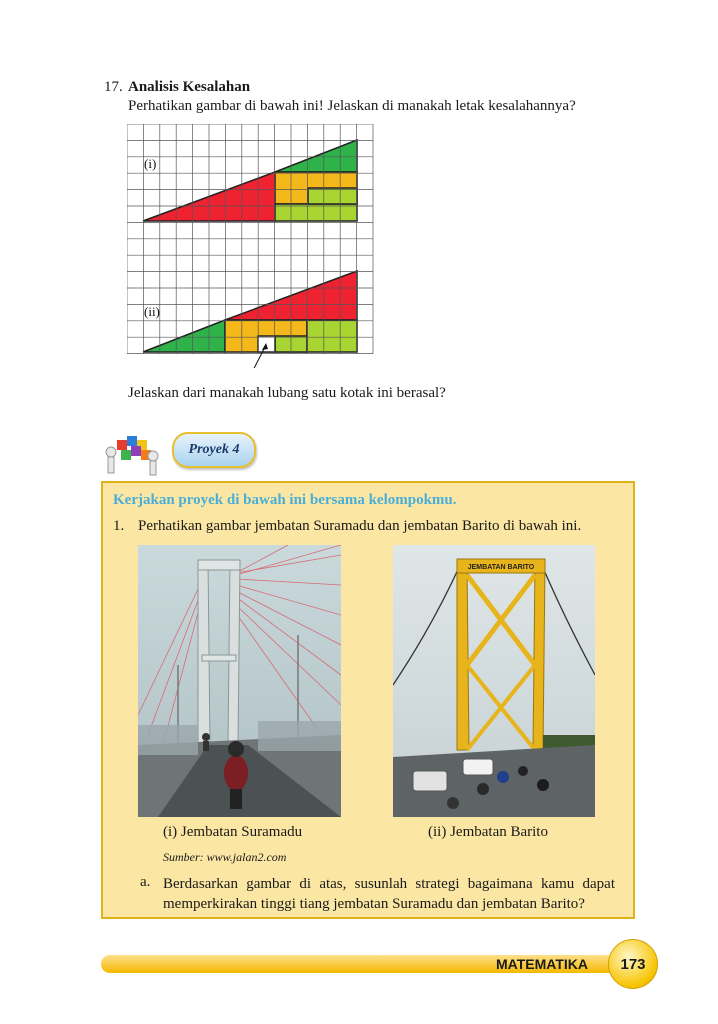  What do you see at coordinates (250, 238) in the screenshot?
I see `grid-lines` at bounding box center [250, 238].